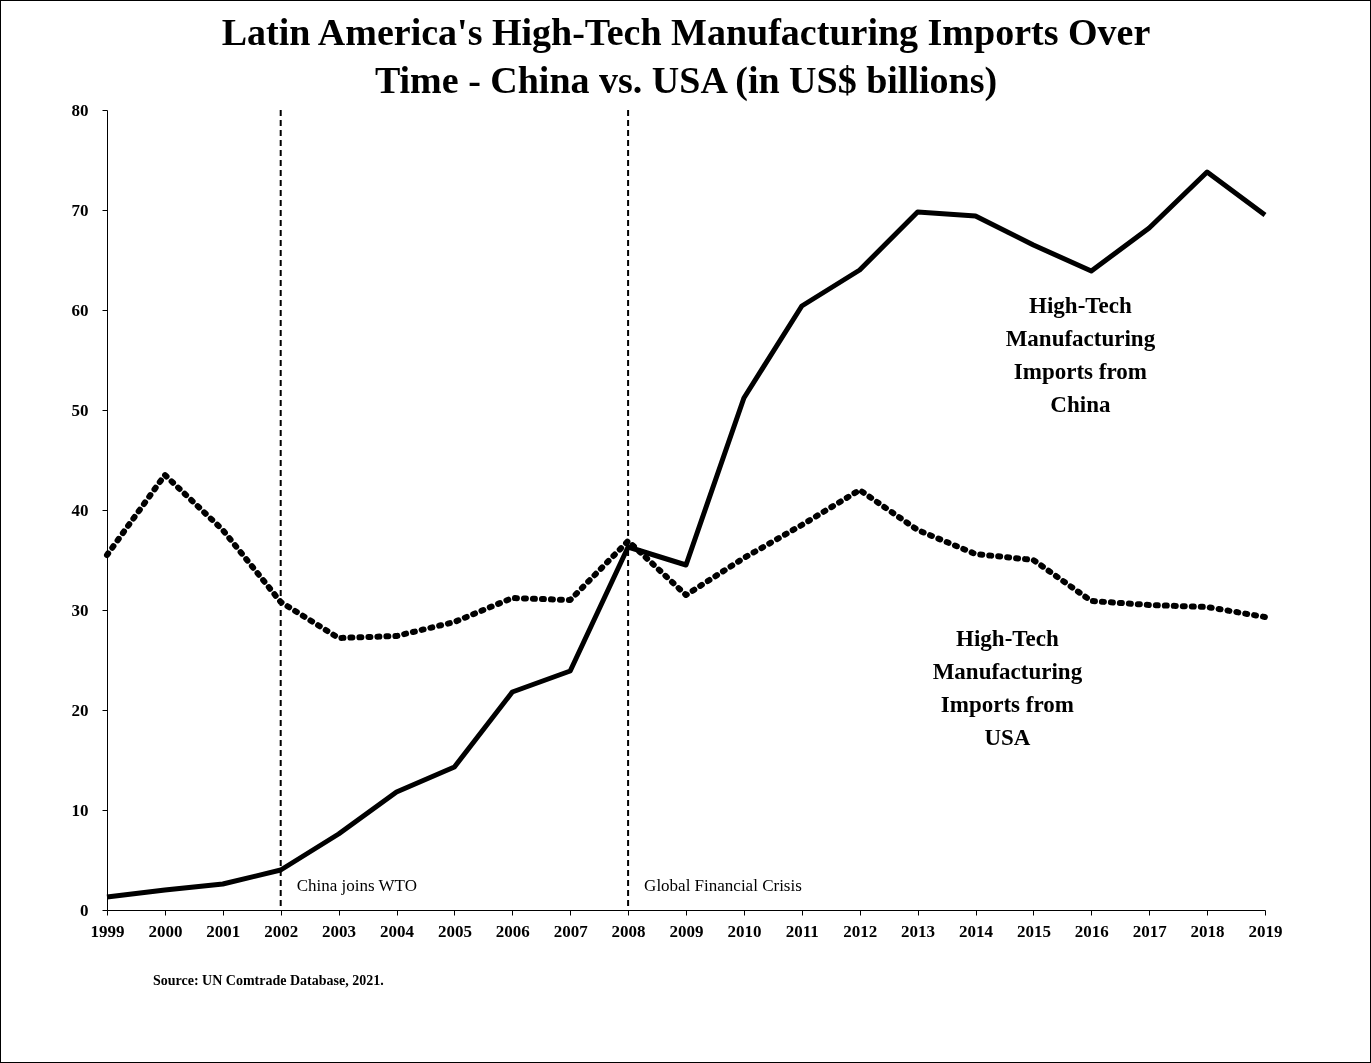  Describe the element at coordinates (397, 931) in the screenshot. I see `x-tick-label: 2004` at that location.